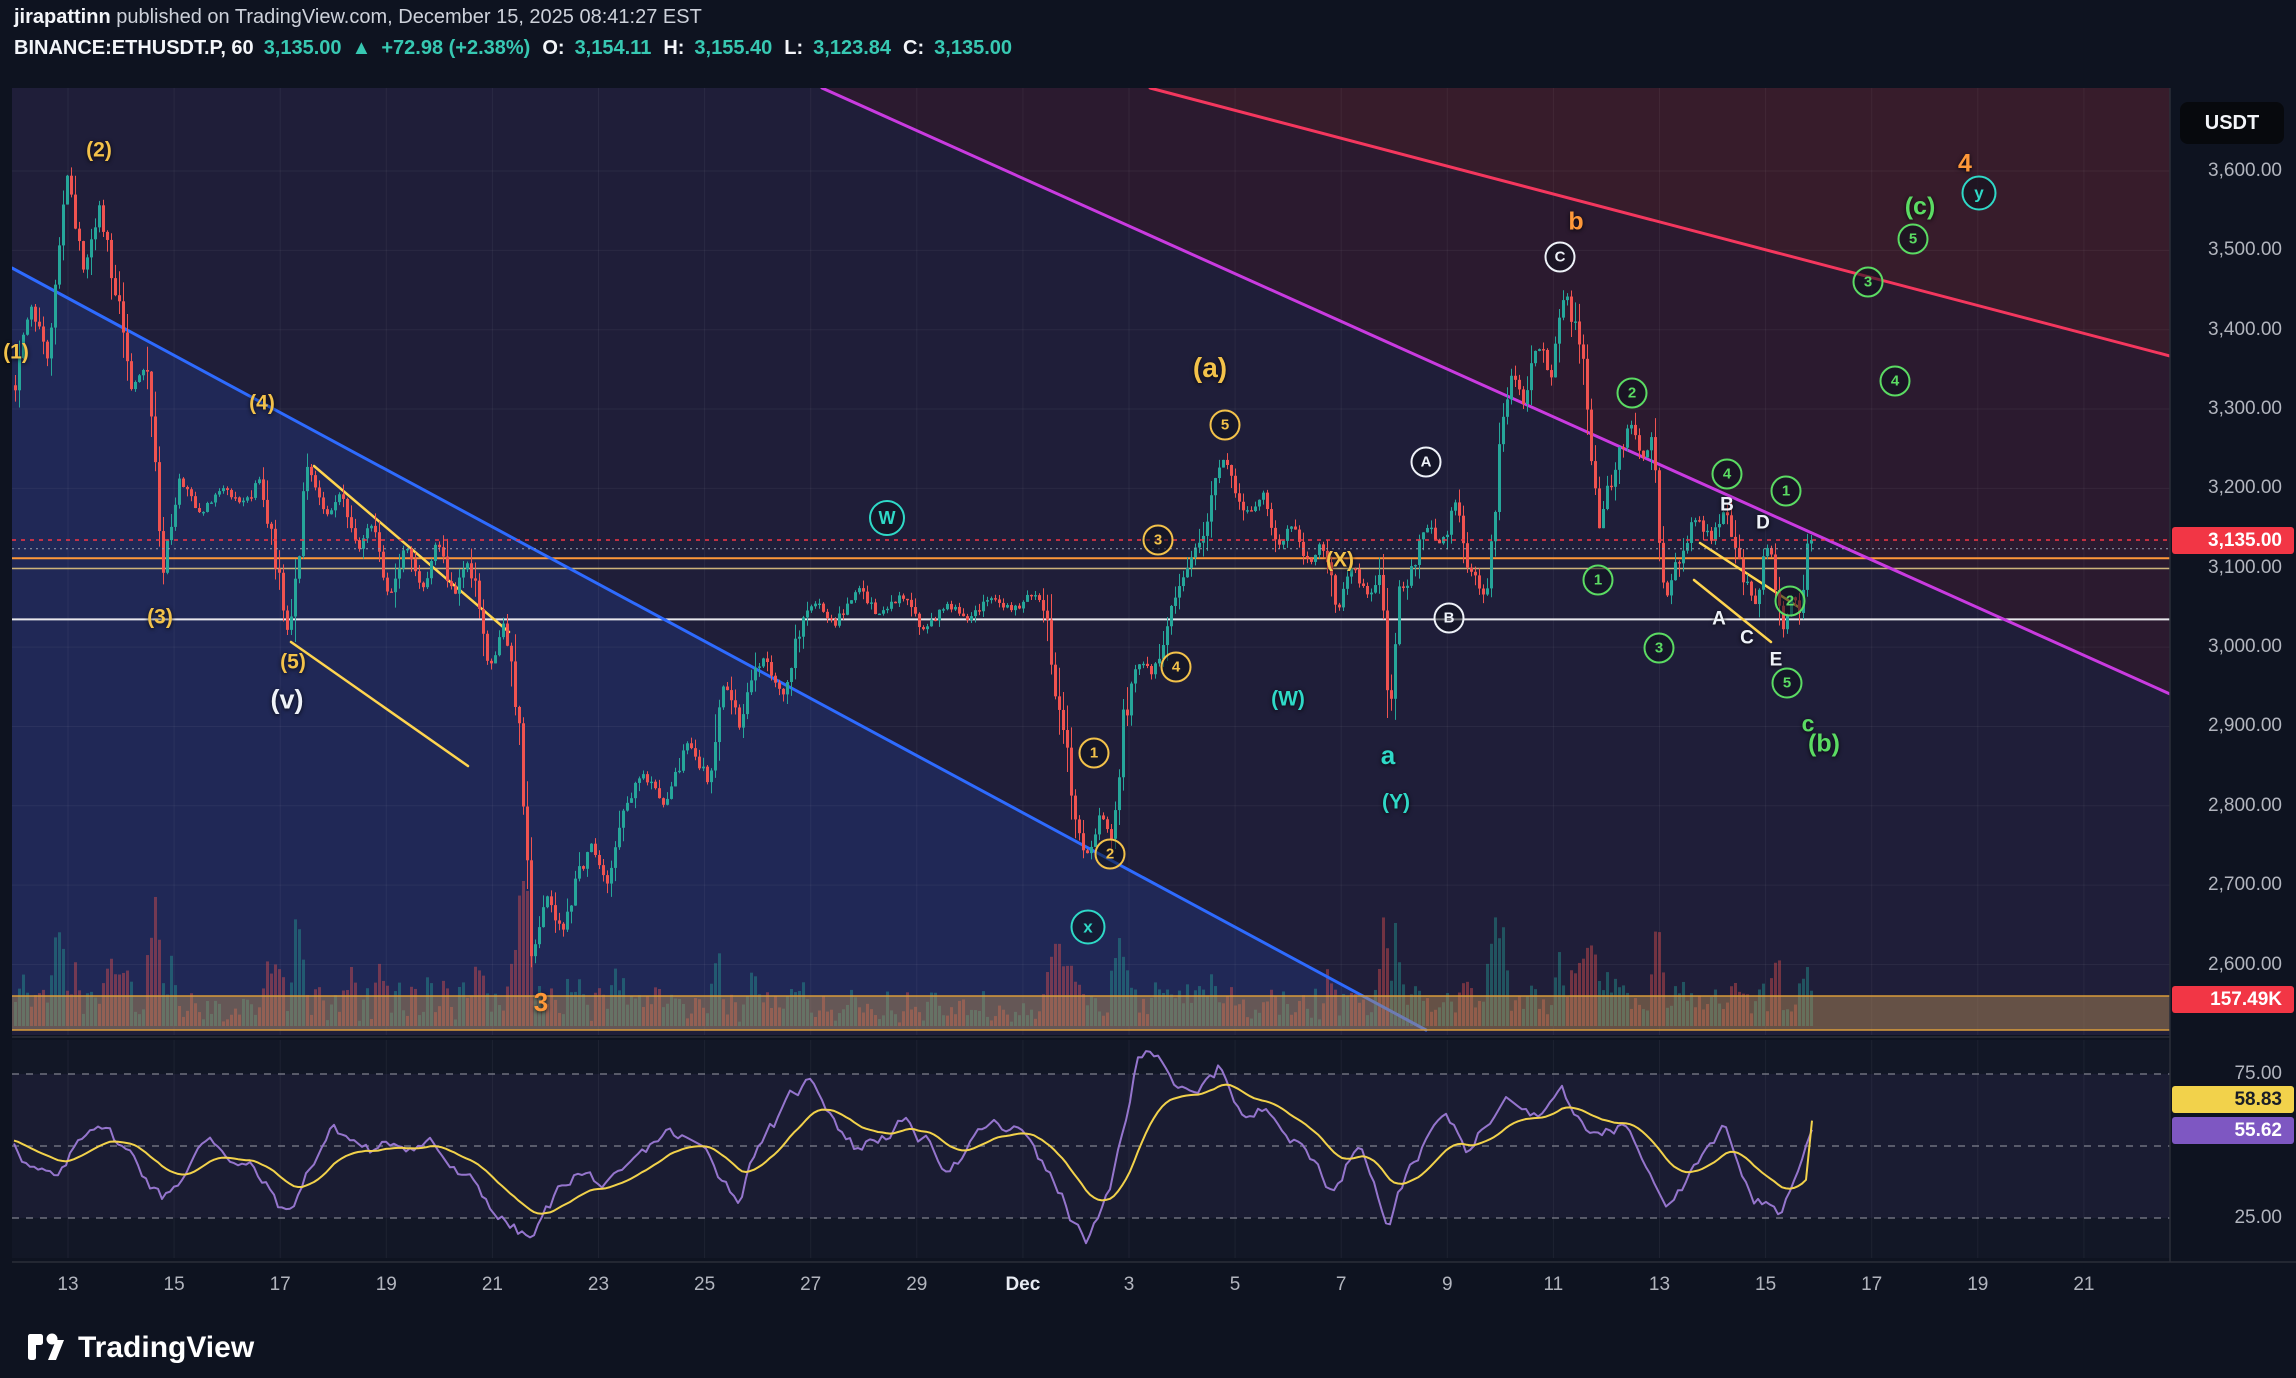 The width and height of the screenshot is (2296, 1378). I want to click on wave-label-W: W, so click(887, 518).